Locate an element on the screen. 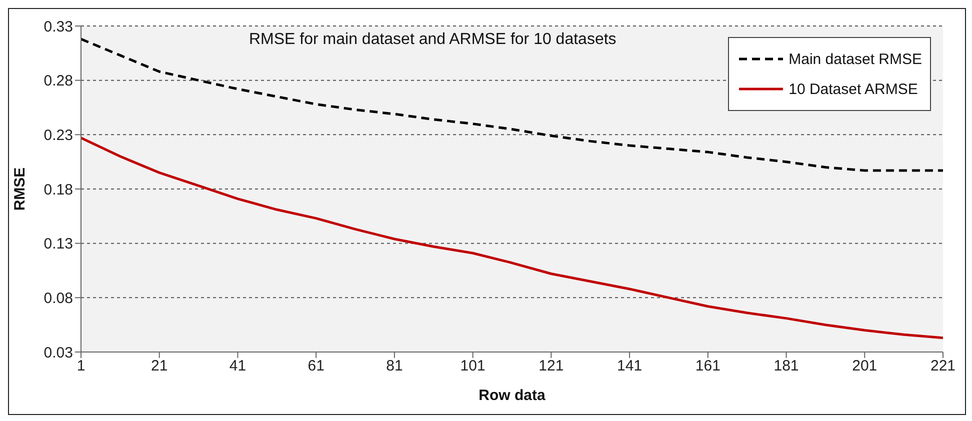 The width and height of the screenshot is (972, 421). x-tick-label: 21 is located at coordinates (159, 366).